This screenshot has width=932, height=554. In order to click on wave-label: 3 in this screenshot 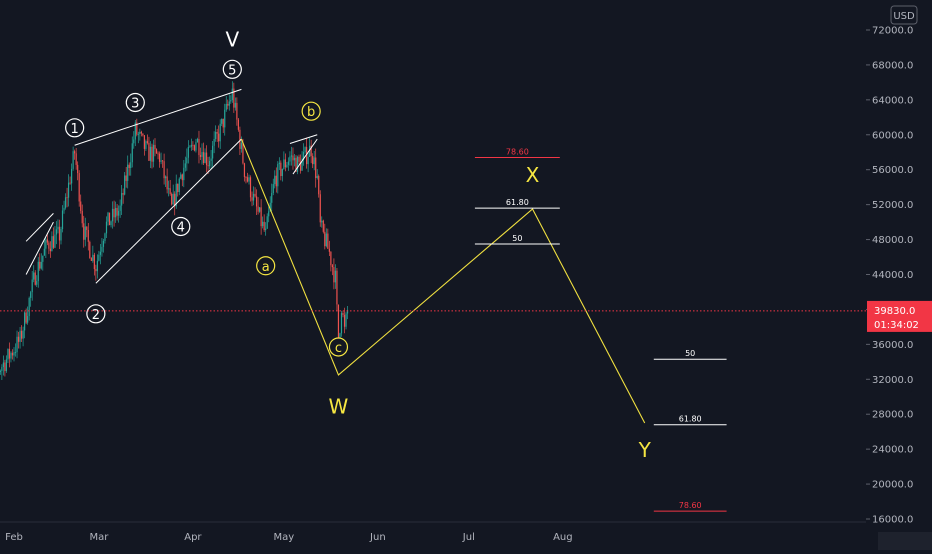, I will do `click(135, 103)`.